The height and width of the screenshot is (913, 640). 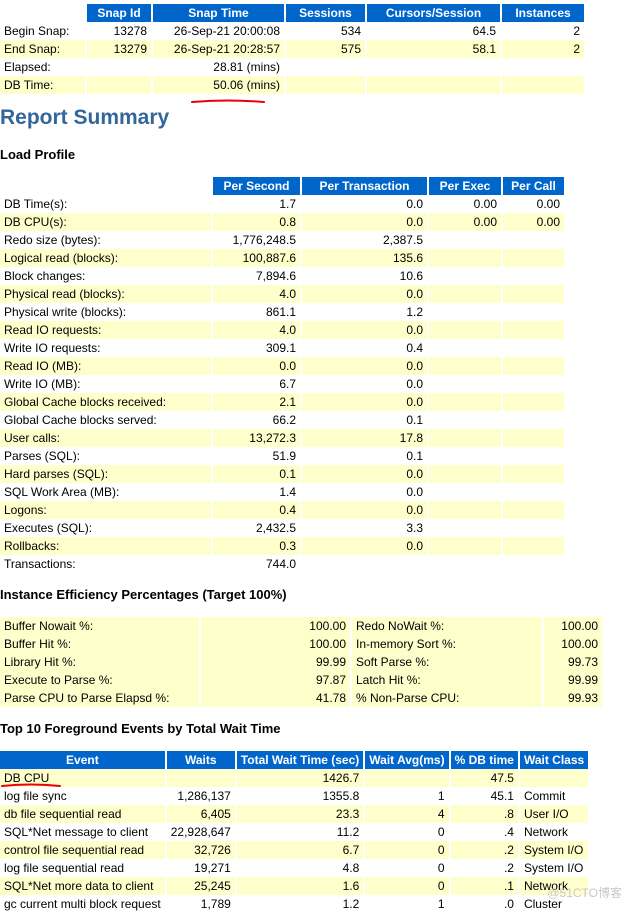 What do you see at coordinates (82, 814) in the screenshot?
I see `event-name: db file sequential read` at bounding box center [82, 814].